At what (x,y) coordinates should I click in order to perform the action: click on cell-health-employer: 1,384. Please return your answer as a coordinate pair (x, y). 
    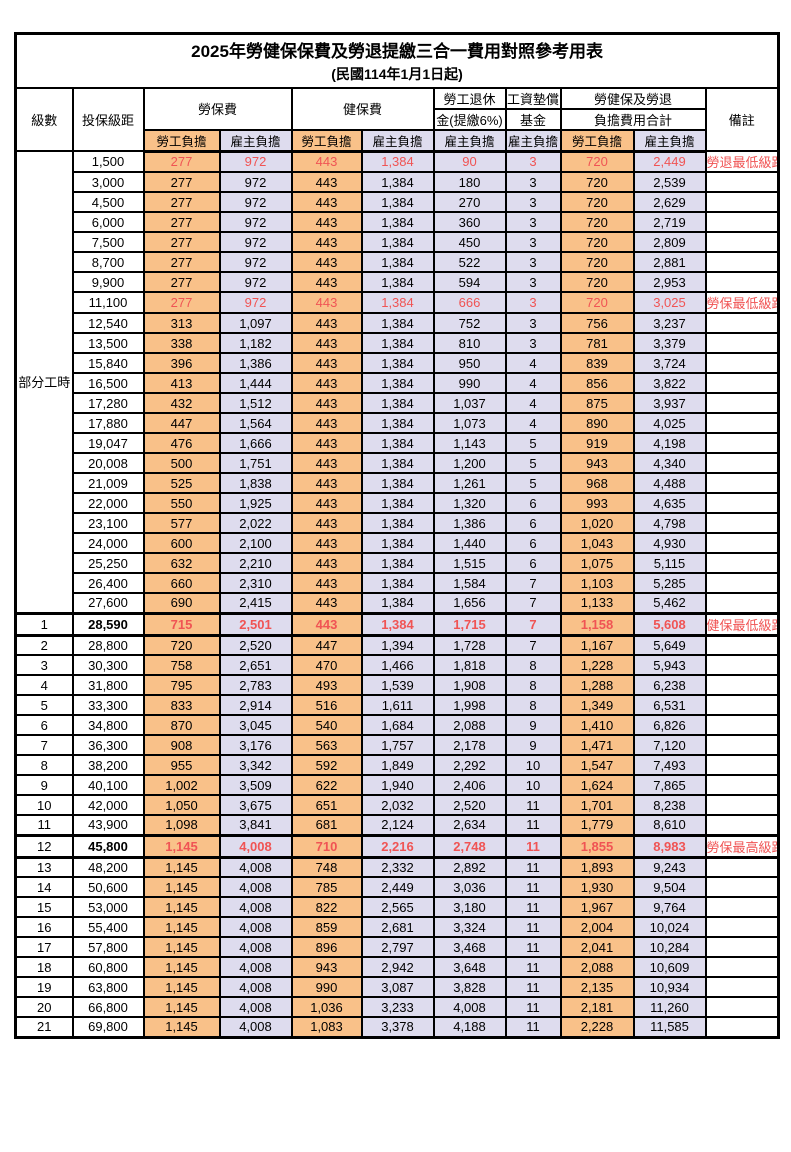
    Looking at the image, I should click on (397, 202).